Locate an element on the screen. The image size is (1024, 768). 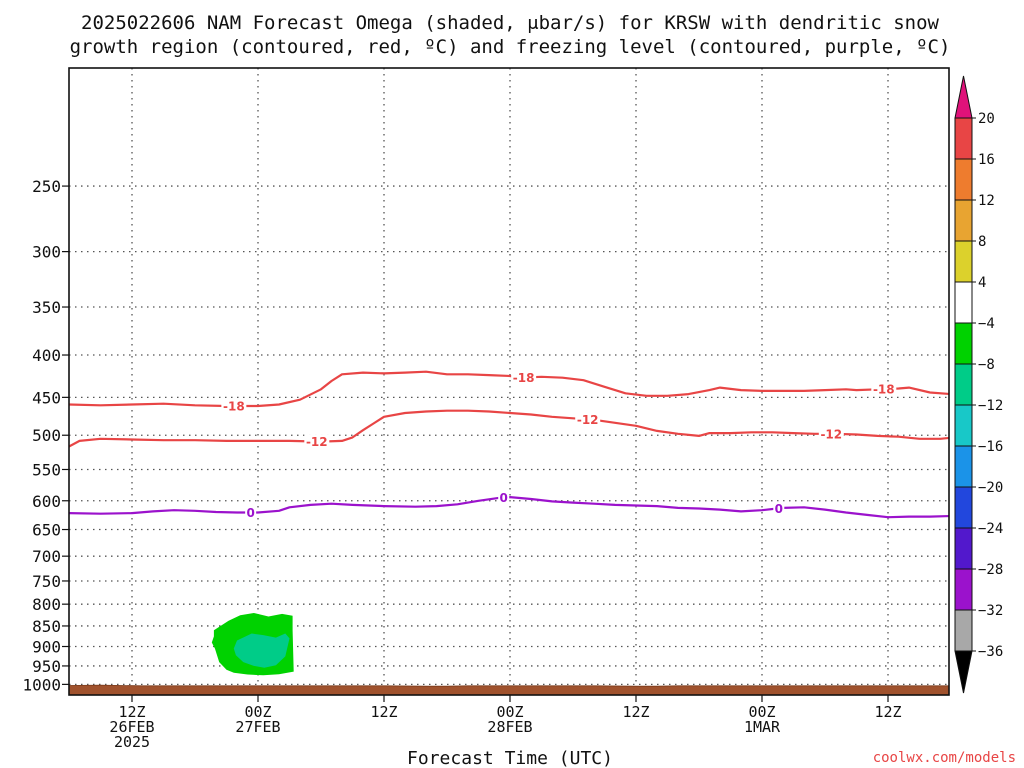
credit-text: coolwx.com/models is located at coordinates (944, 758).